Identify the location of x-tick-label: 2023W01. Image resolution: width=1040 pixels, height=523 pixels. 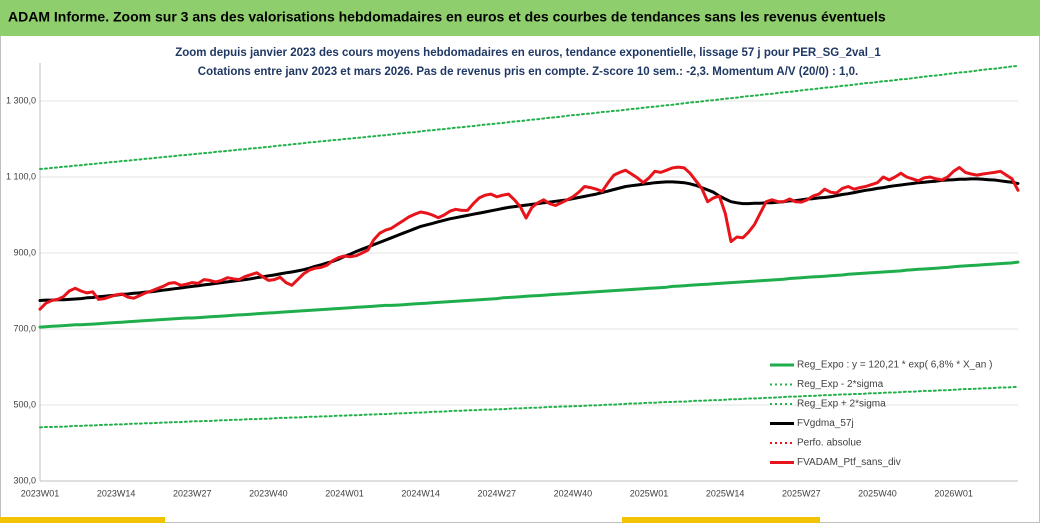
(40, 493).